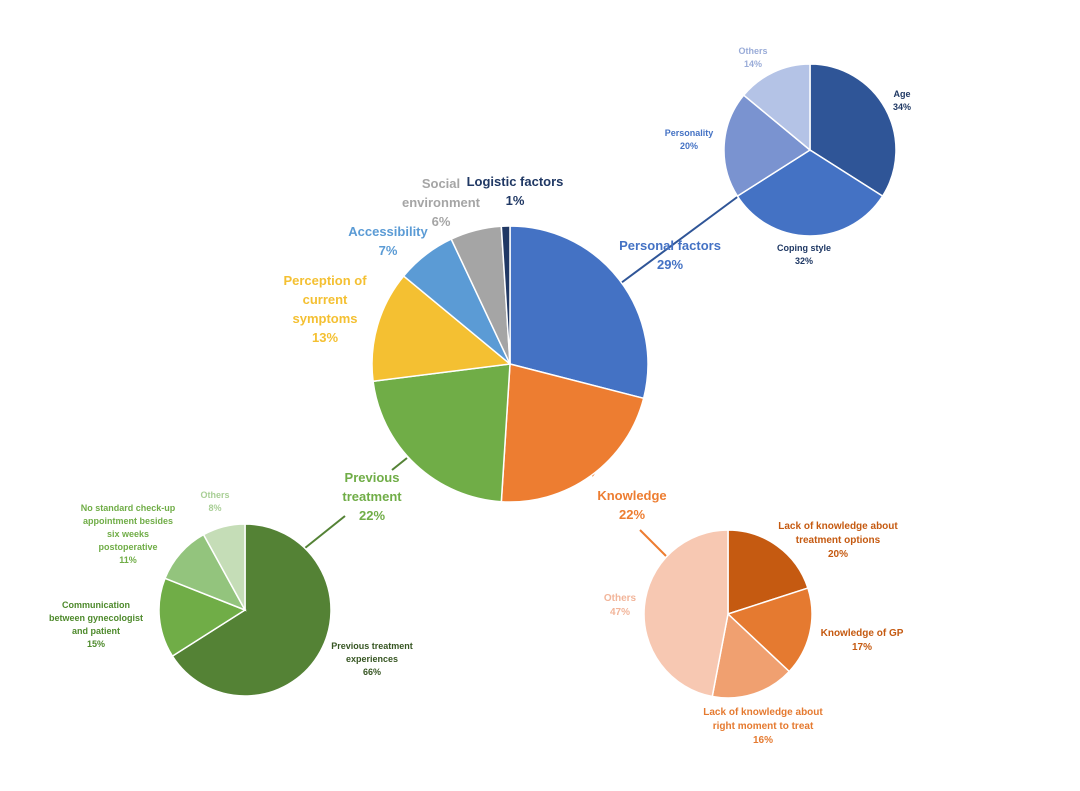 This screenshot has width=1080, height=791. Describe the element at coordinates (653, 543) in the screenshot. I see `connector-knowledge-sub` at that location.